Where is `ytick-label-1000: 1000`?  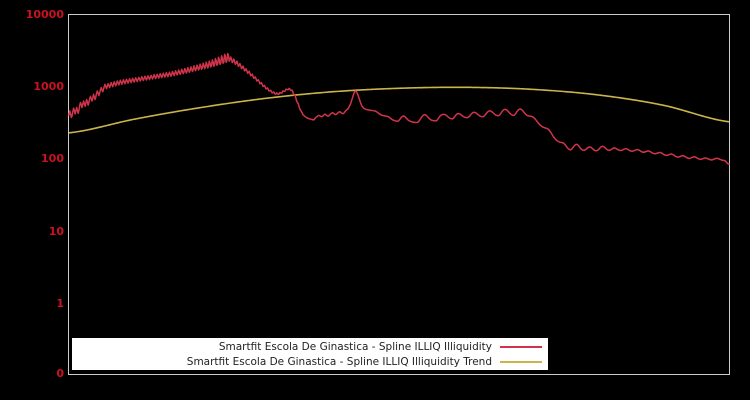
ytick-label-1000: 1000 is located at coordinates (48, 86).